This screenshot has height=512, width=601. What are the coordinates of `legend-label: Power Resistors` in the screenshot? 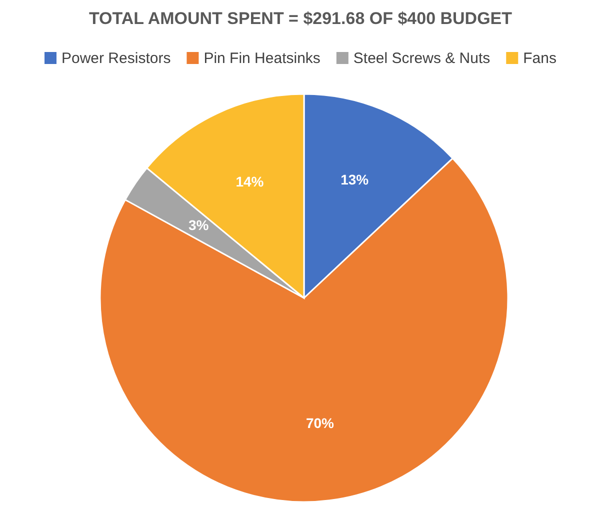 It's located at (116, 58).